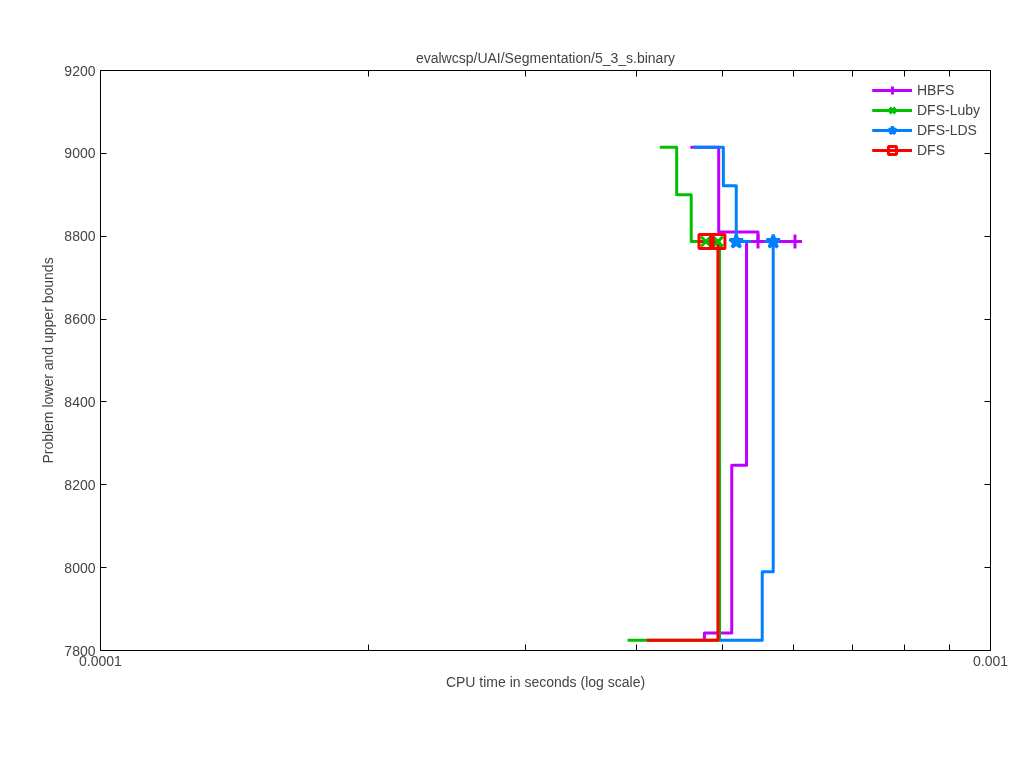 The height and width of the screenshot is (768, 1024). I want to click on y-tick-label: 8600, so click(80, 319).